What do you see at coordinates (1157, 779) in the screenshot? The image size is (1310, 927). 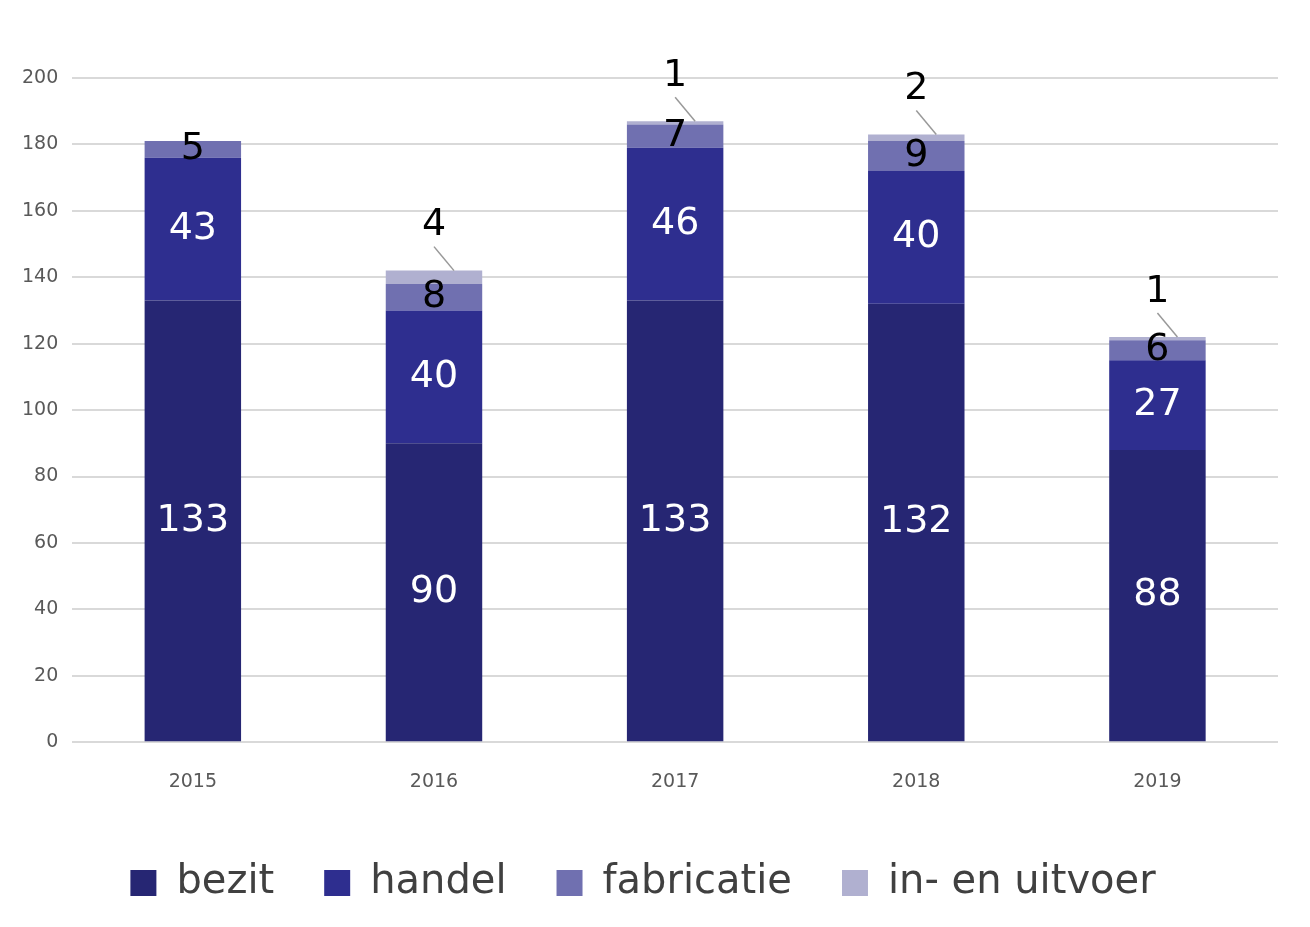 I see `x-tick-label: 2019` at bounding box center [1157, 779].